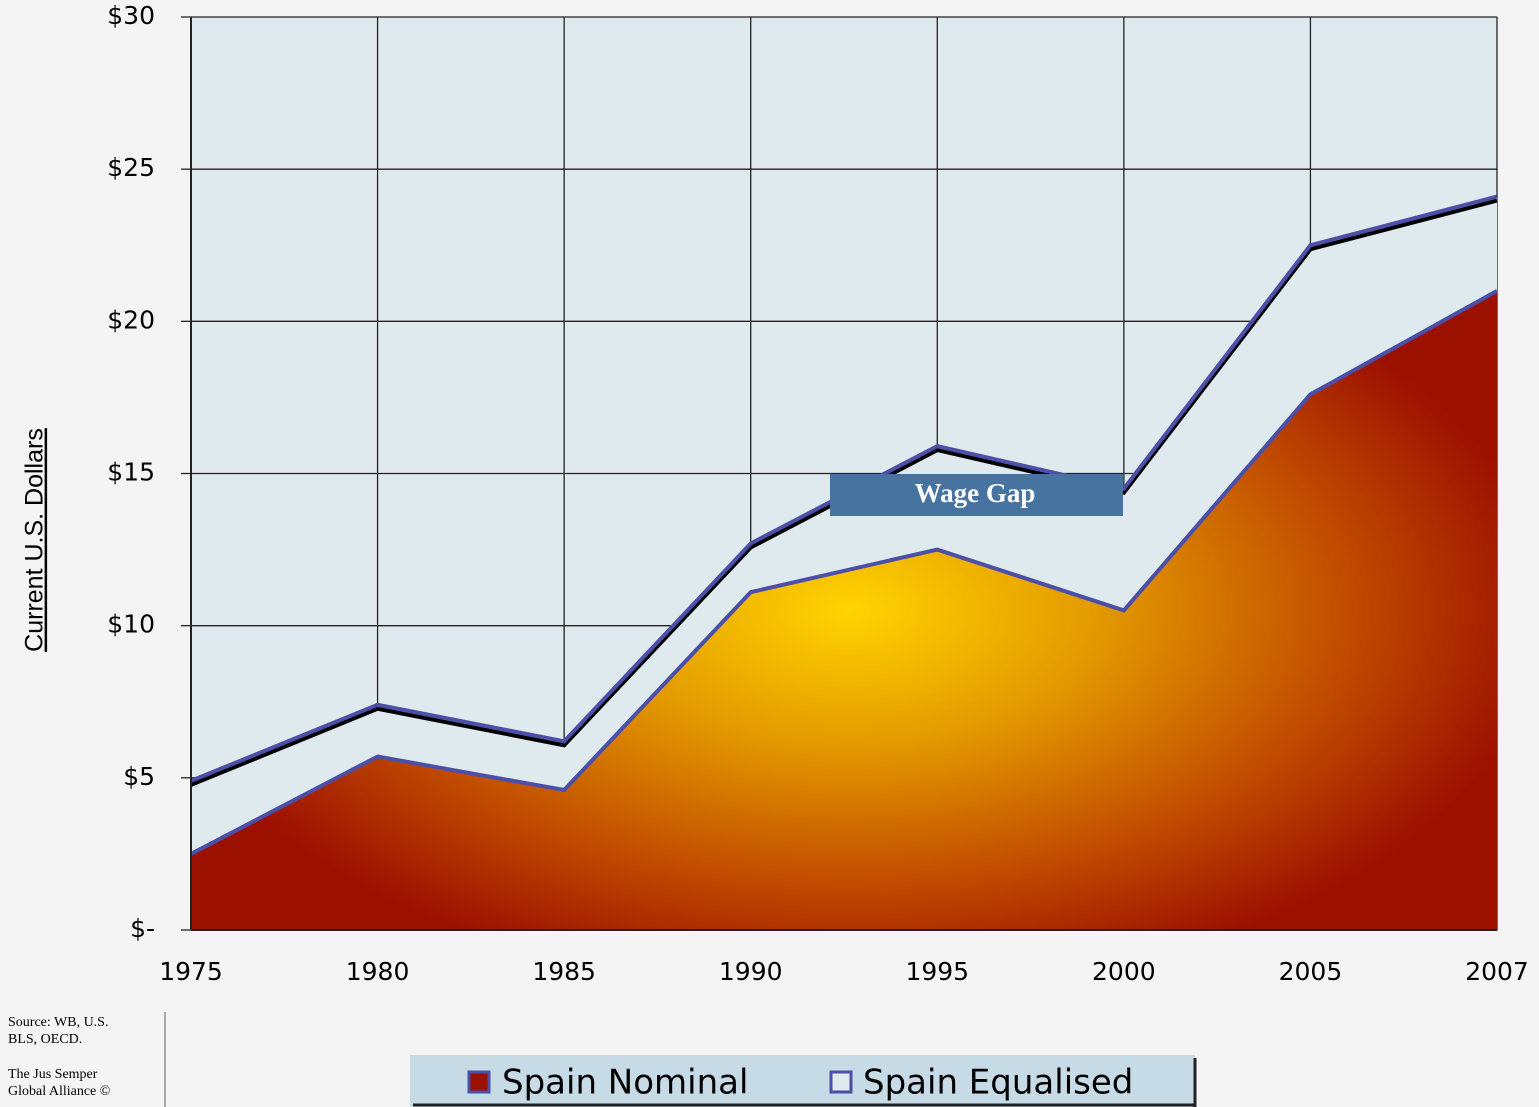 The height and width of the screenshot is (1107, 1539). Describe the element at coordinates (625, 1083) in the screenshot. I see `legend-label: Spain Nominal` at that location.